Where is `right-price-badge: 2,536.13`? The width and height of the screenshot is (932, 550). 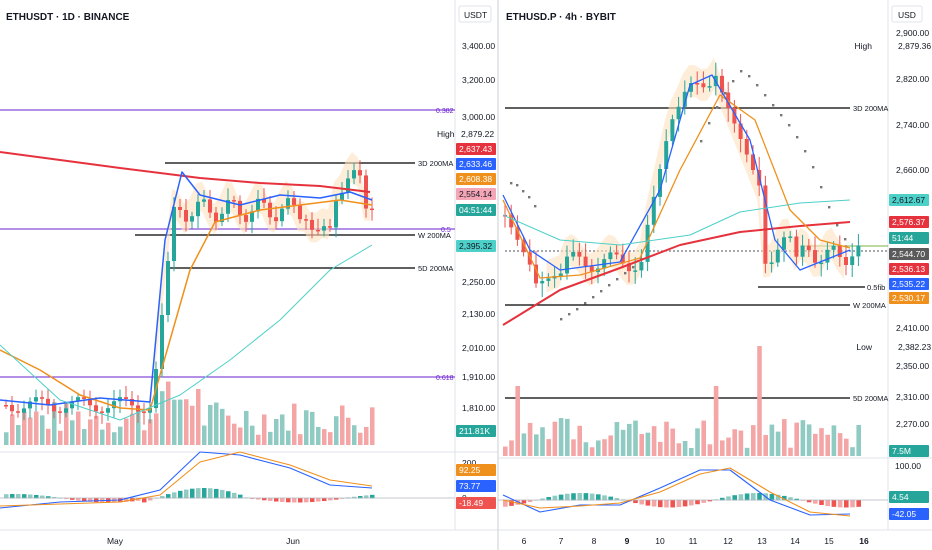 right-price-badge: 2,536.13 is located at coordinates (909, 269).